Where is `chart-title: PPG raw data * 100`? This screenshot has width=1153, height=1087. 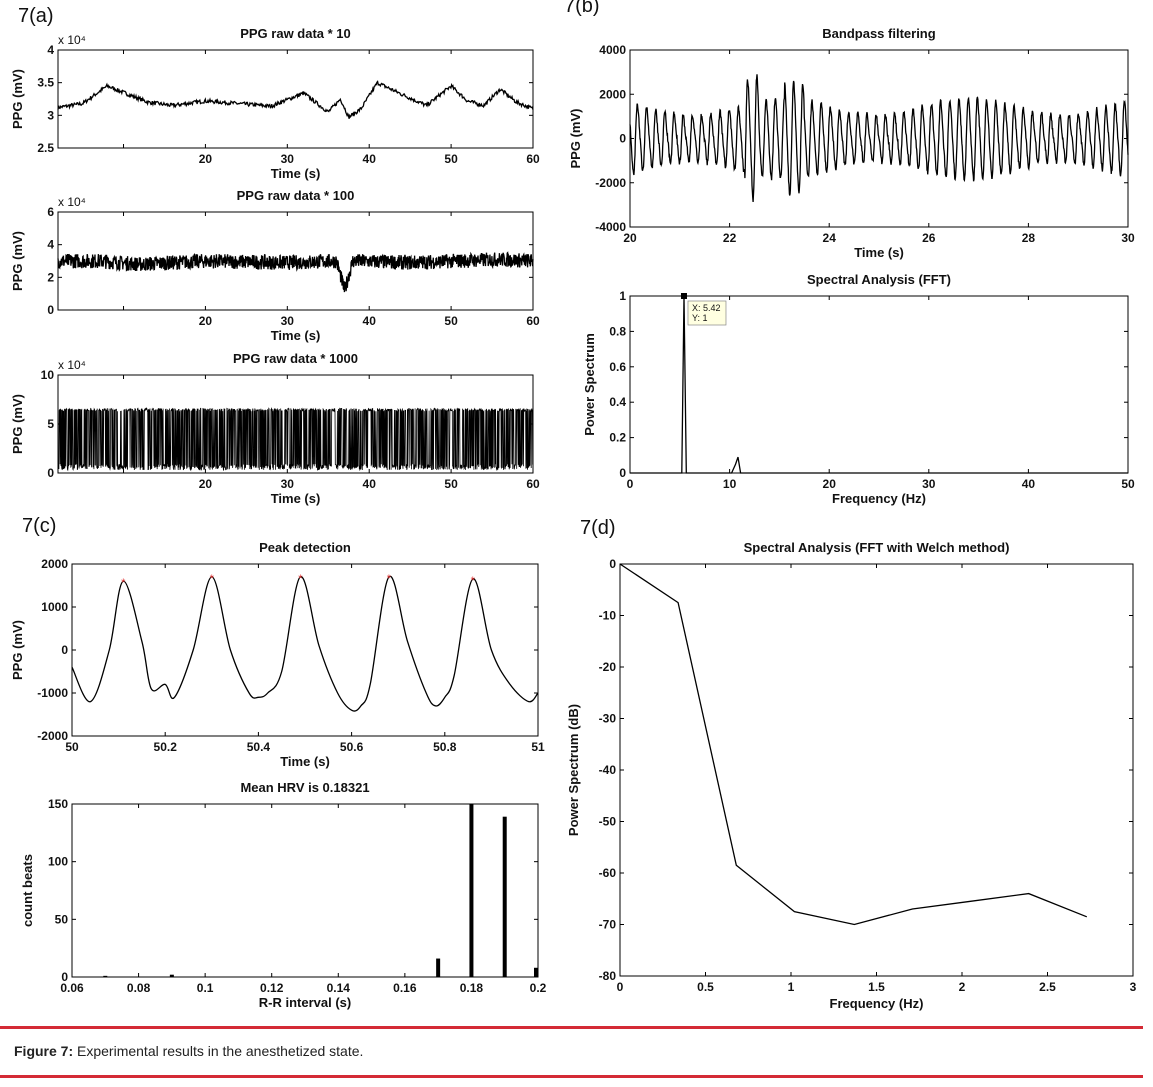
chart-title: PPG raw data * 100 is located at coordinates (296, 195).